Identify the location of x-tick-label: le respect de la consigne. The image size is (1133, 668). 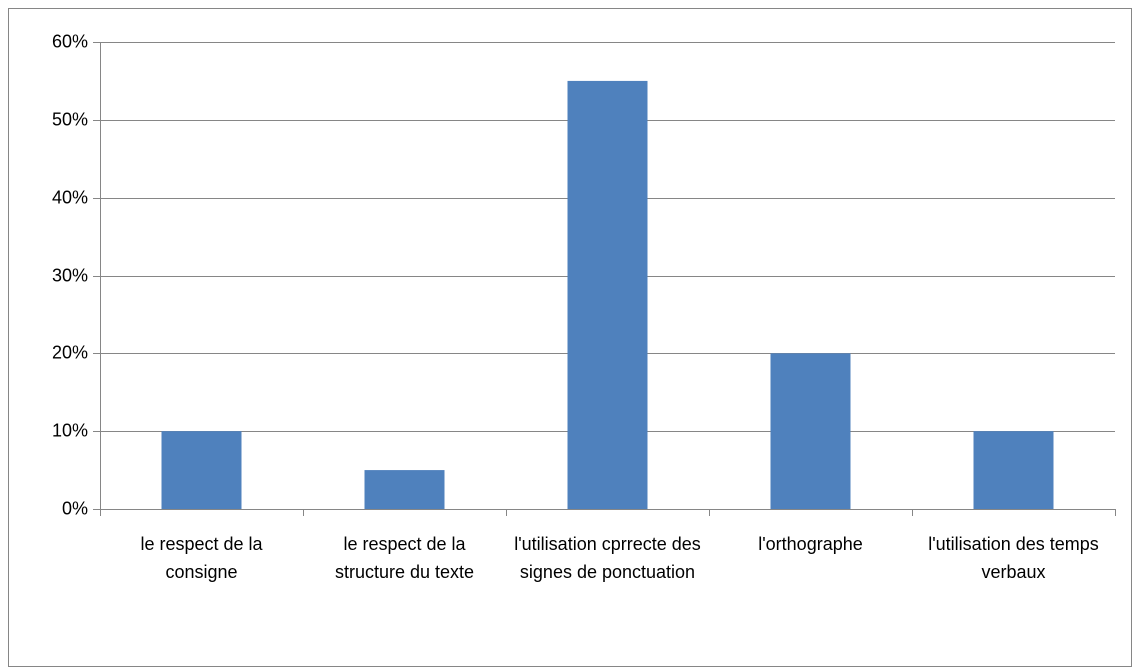
(201, 558).